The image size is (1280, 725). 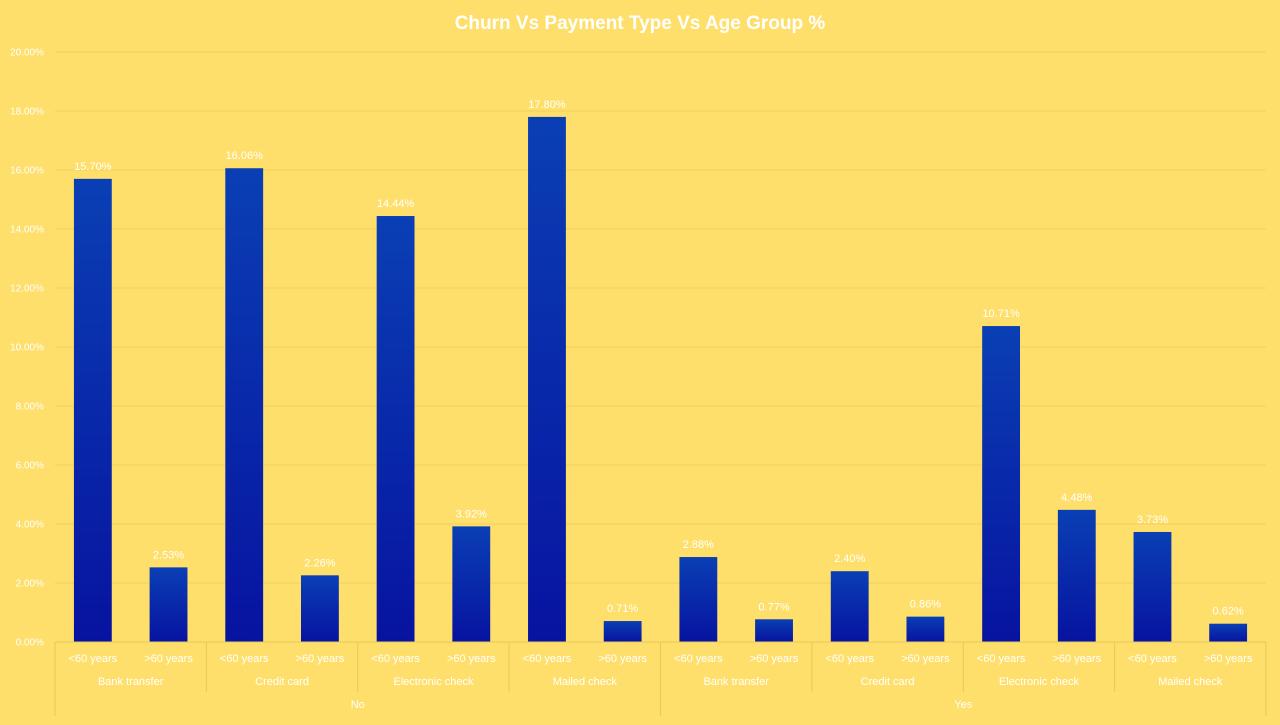 I want to click on data-label: 3.73%, so click(x=1152, y=520).